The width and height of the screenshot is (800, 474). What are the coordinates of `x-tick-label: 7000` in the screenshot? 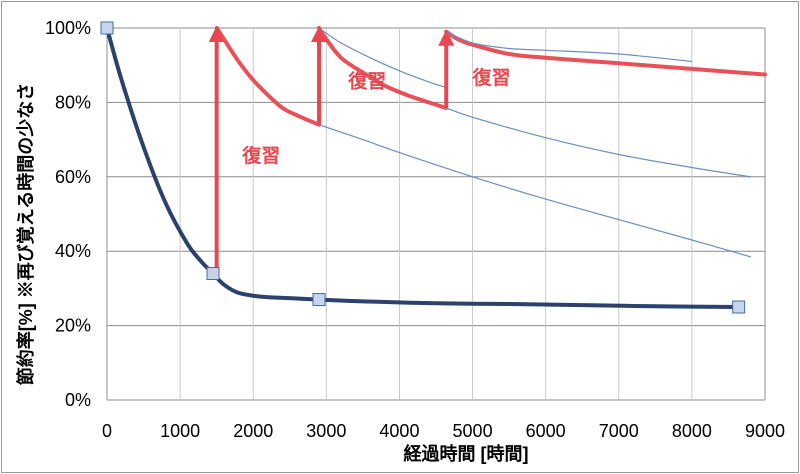 It's located at (619, 431).